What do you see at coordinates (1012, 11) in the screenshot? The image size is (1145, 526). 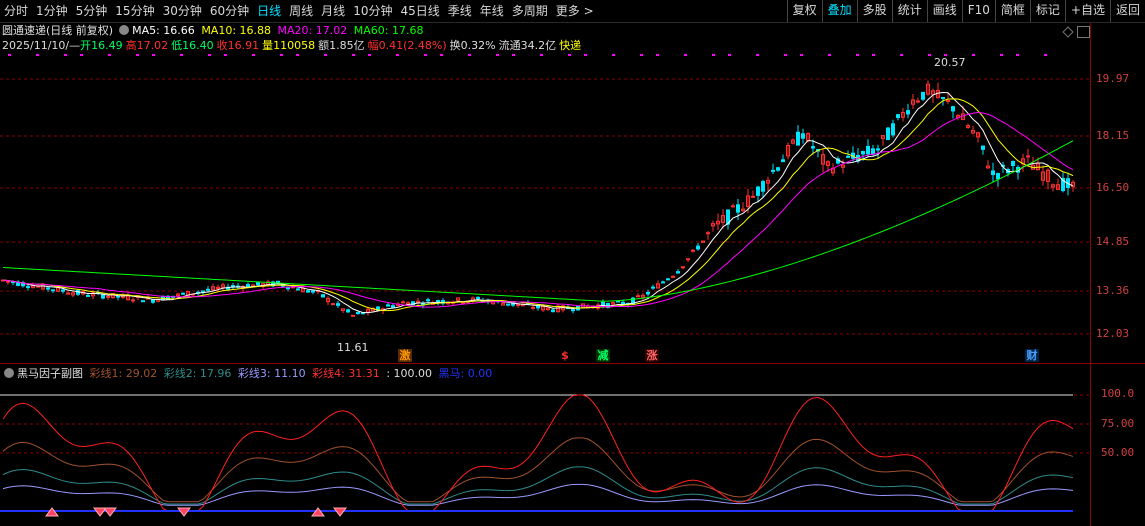 I see `toolbar-button: 简框` at bounding box center [1012, 11].